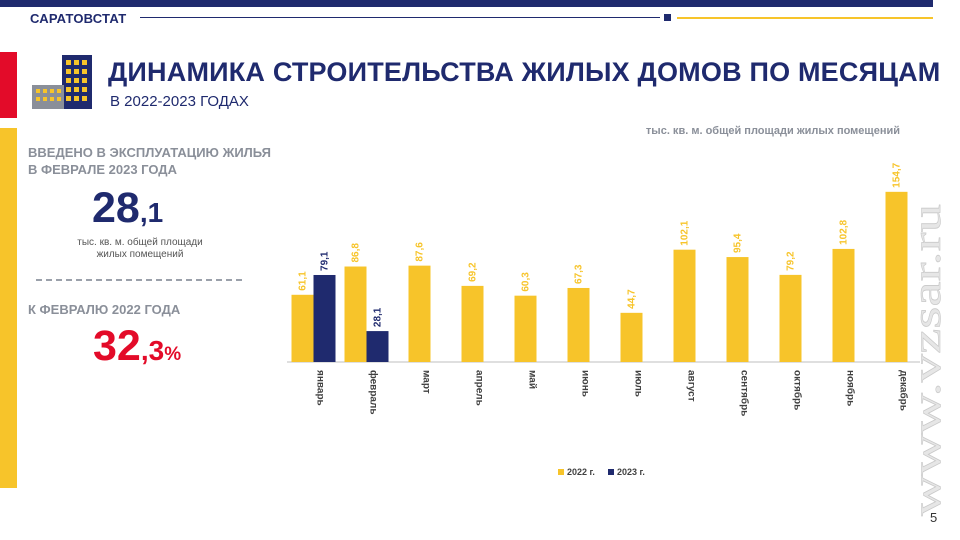 Image resolution: width=960 pixels, height=540 pixels. I want to click on data-label-2022-6: 67,3, so click(579, 274).